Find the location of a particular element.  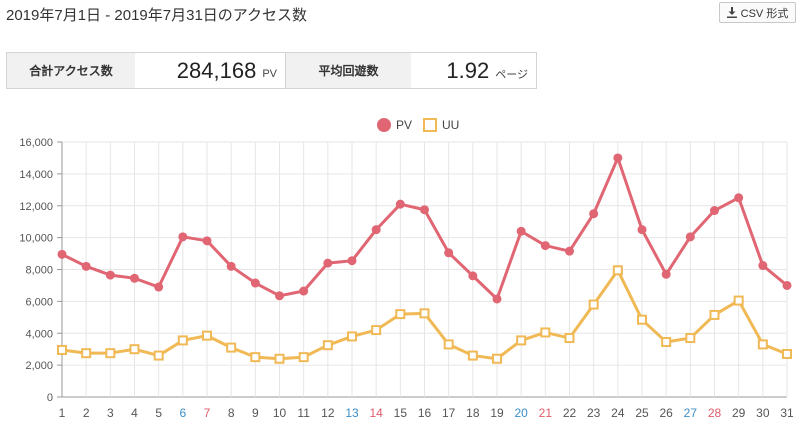

total-access-unit: PV is located at coordinates (269, 73).